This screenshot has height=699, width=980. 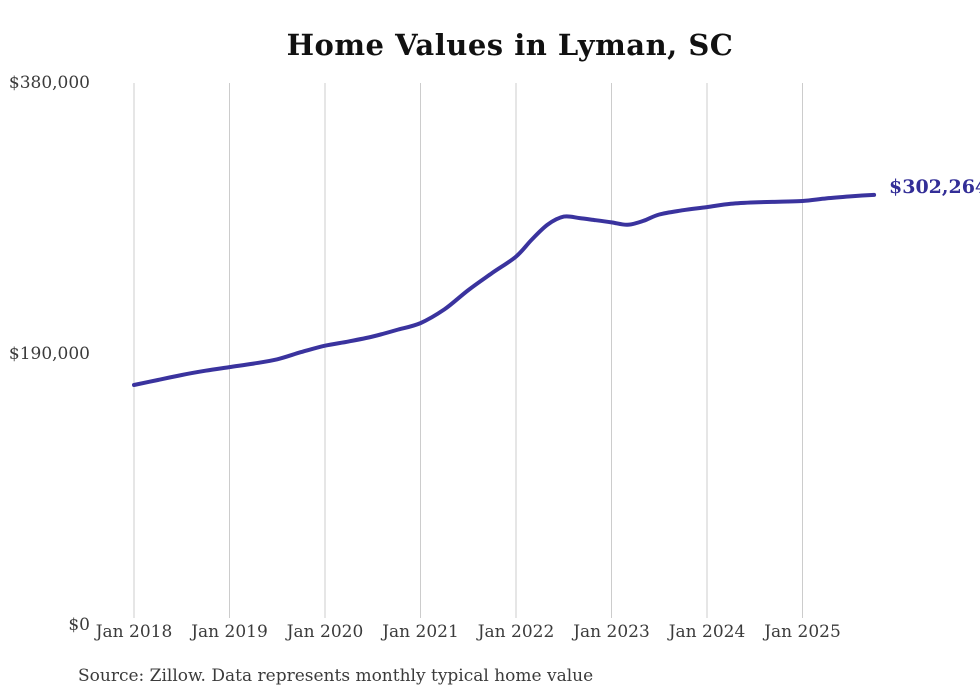 What do you see at coordinates (934, 187) in the screenshot?
I see `current-value-label: $302,264` at bounding box center [934, 187].